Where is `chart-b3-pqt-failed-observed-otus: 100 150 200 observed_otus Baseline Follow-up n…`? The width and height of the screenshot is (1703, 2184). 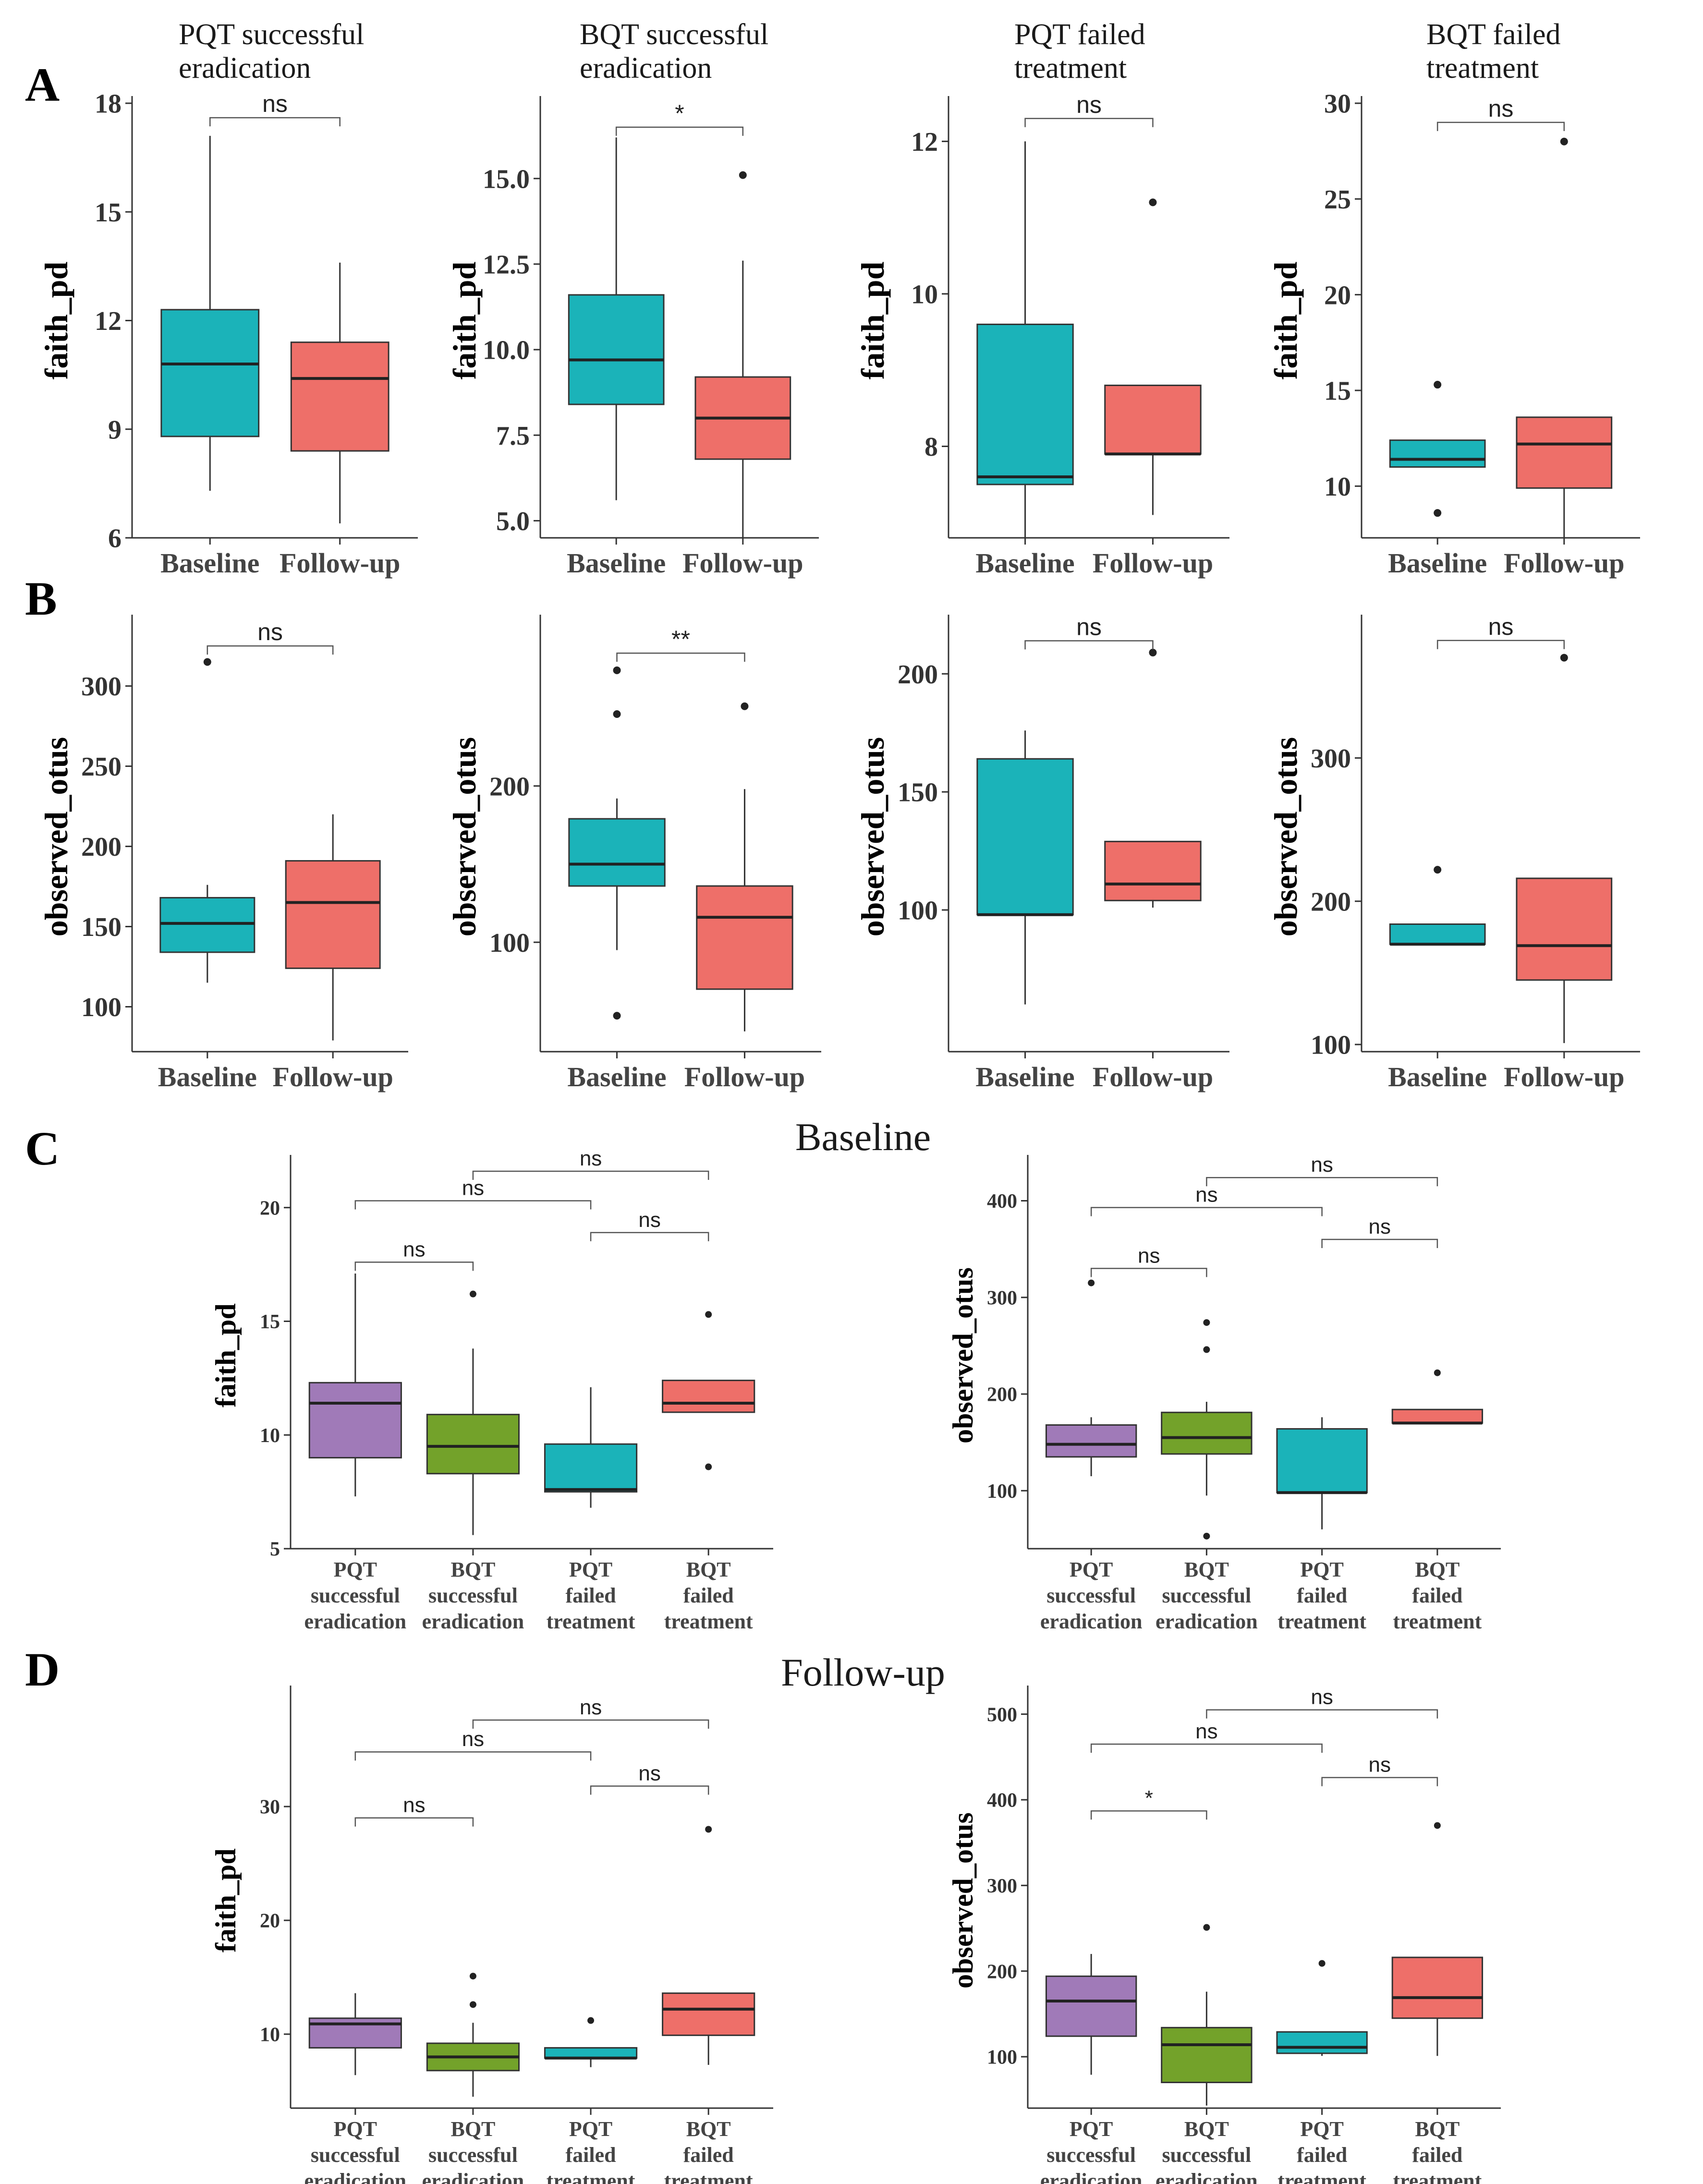
chart-b3-pqt-failed-observed-otus: 100 150 200 observed_otus Baseline Follow-up n… is located at coordinates (1041, 852).